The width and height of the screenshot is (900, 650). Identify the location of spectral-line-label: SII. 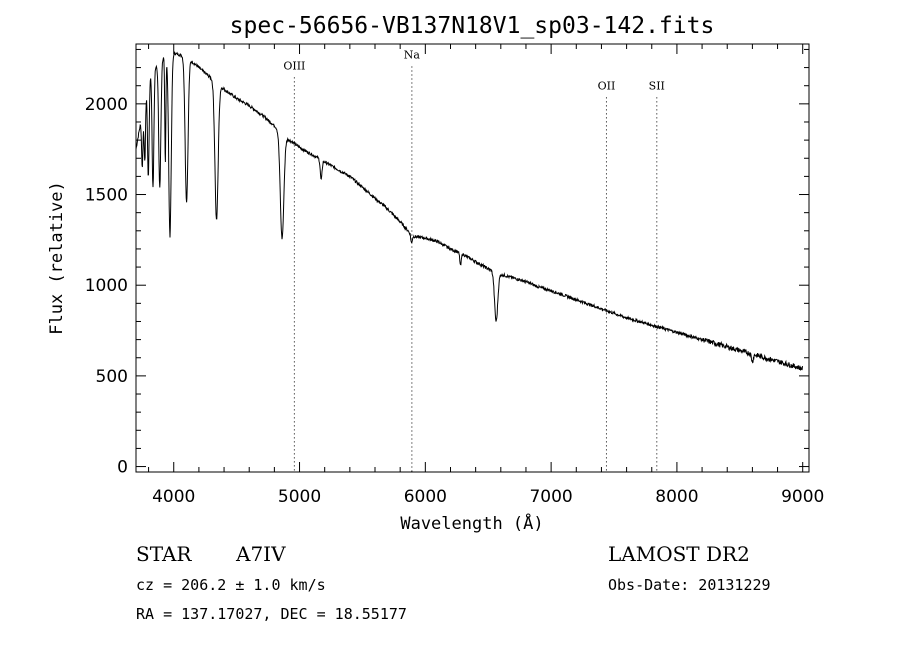
(657, 85).